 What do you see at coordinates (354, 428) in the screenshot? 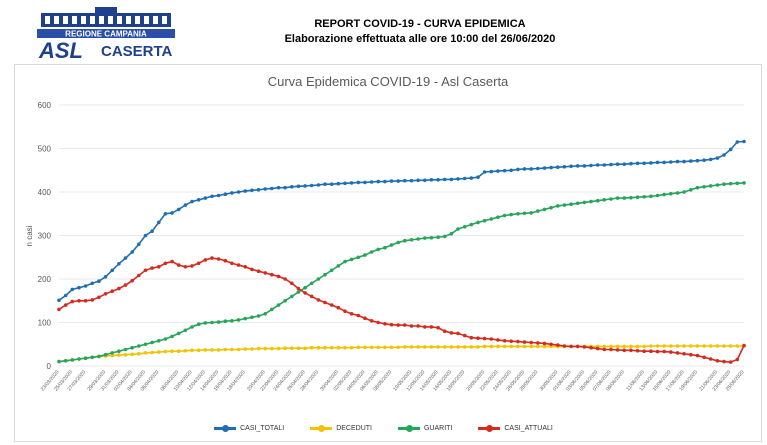
I see `legend-label: DECEDUTI` at bounding box center [354, 428].